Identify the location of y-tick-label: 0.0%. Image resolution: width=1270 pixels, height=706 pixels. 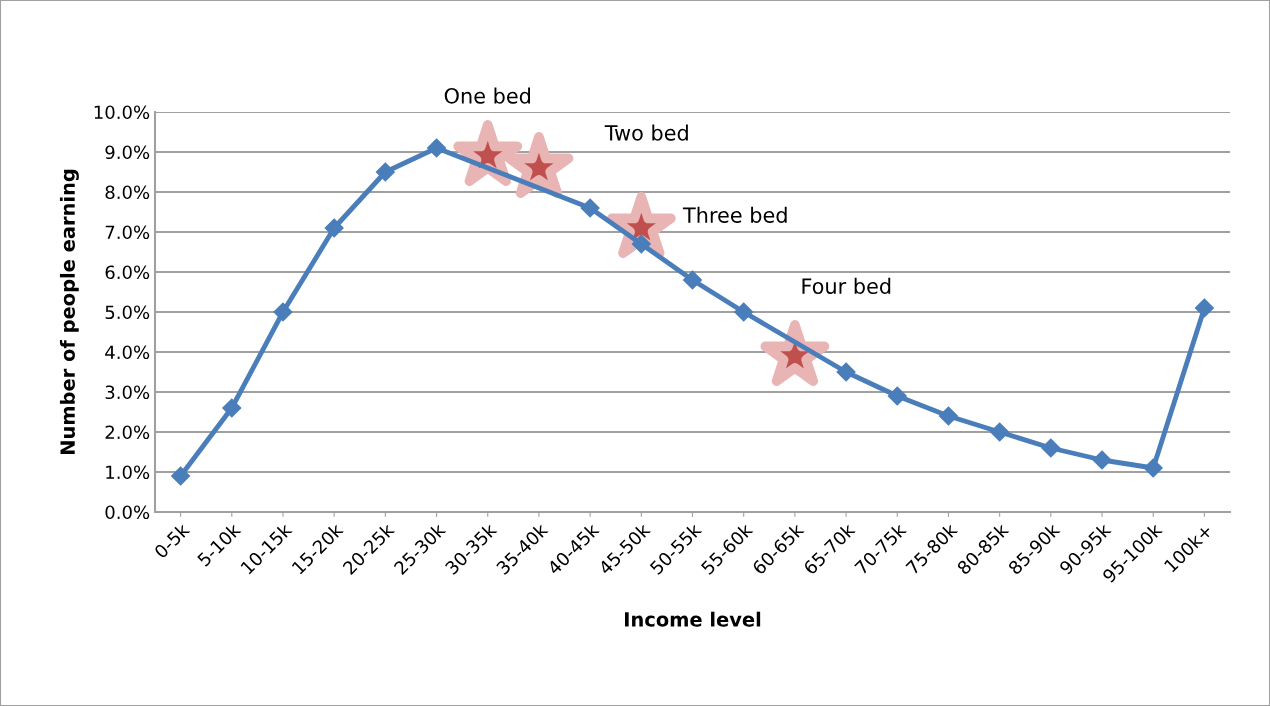
(127, 512).